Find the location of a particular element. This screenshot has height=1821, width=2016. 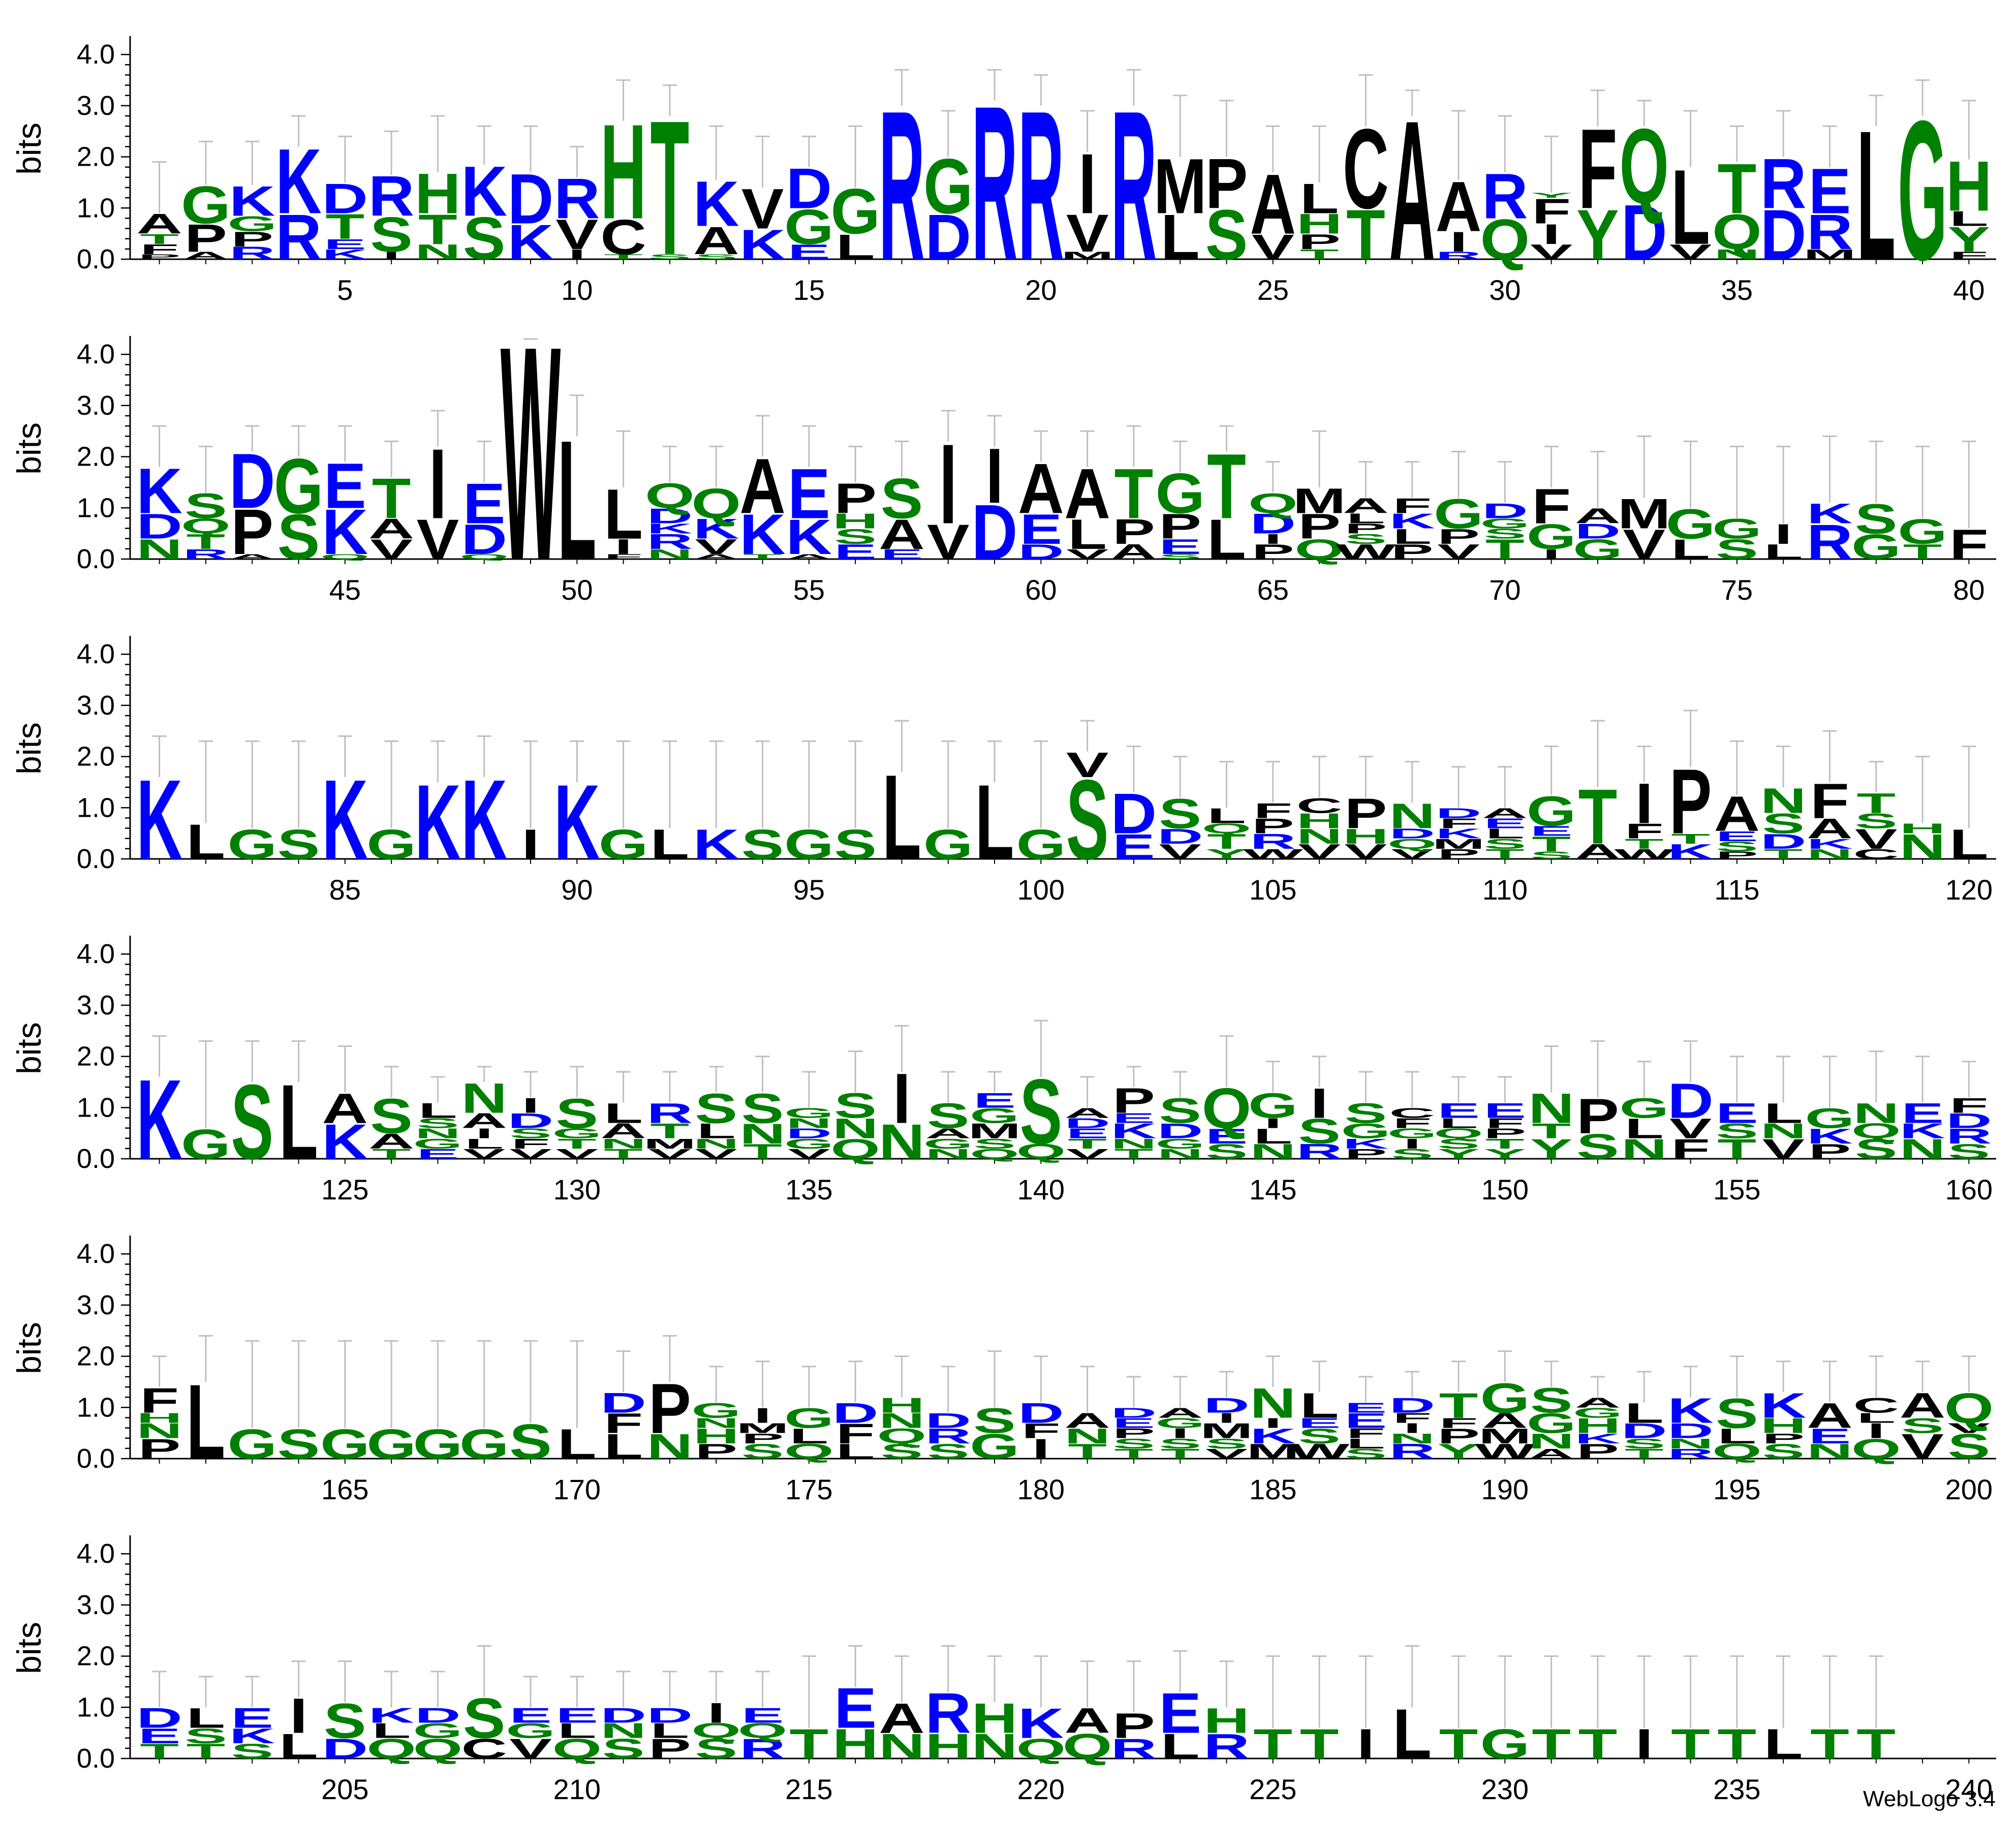

logo-column-162: L is located at coordinates (206, 1408).